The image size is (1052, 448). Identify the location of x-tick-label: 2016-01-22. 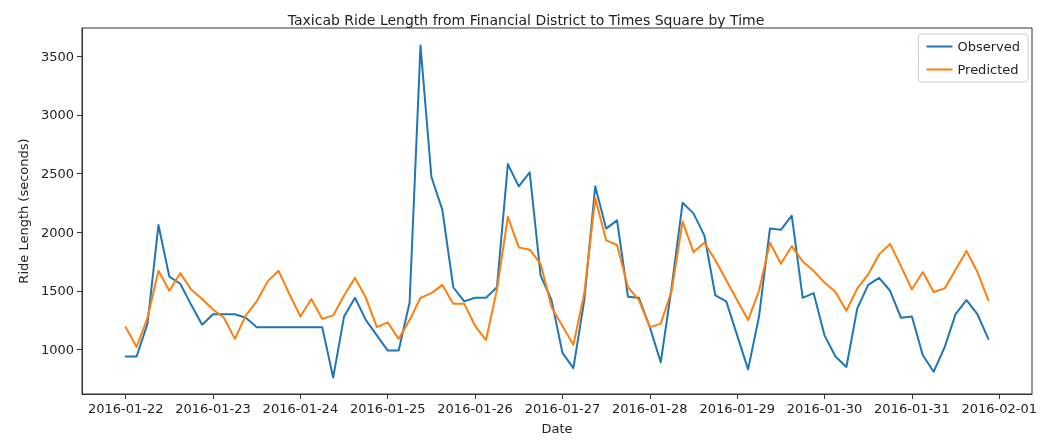
(125, 408).